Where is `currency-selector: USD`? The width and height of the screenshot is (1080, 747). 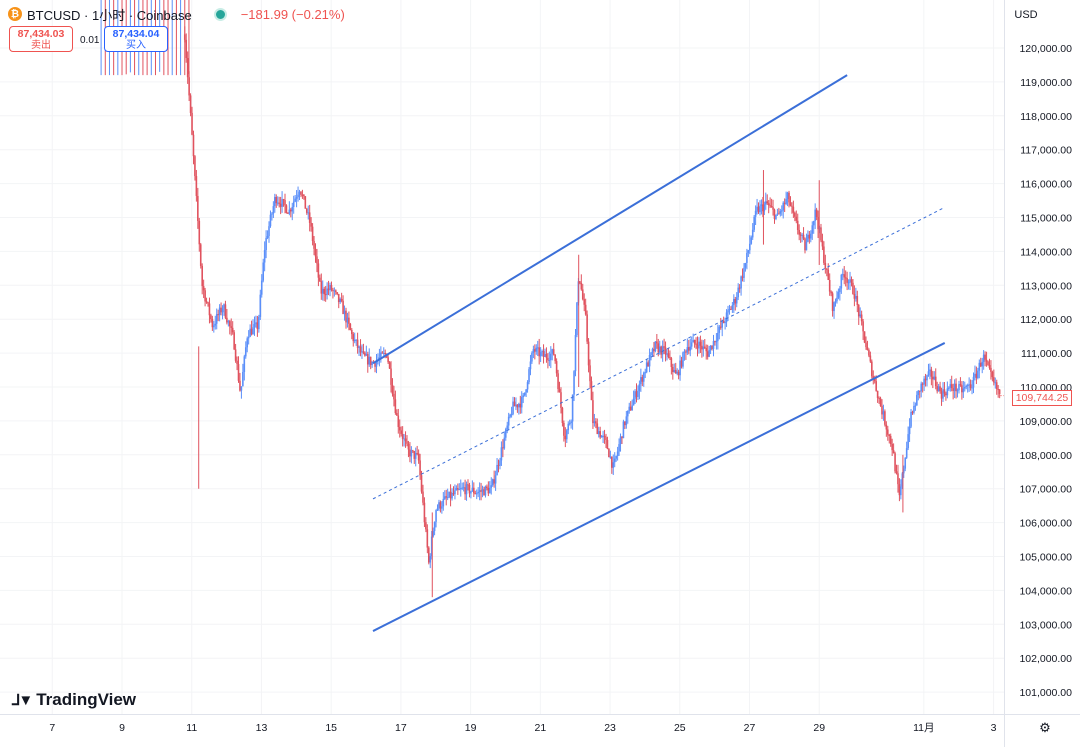
currency-selector: USD is located at coordinates (1026, 15).